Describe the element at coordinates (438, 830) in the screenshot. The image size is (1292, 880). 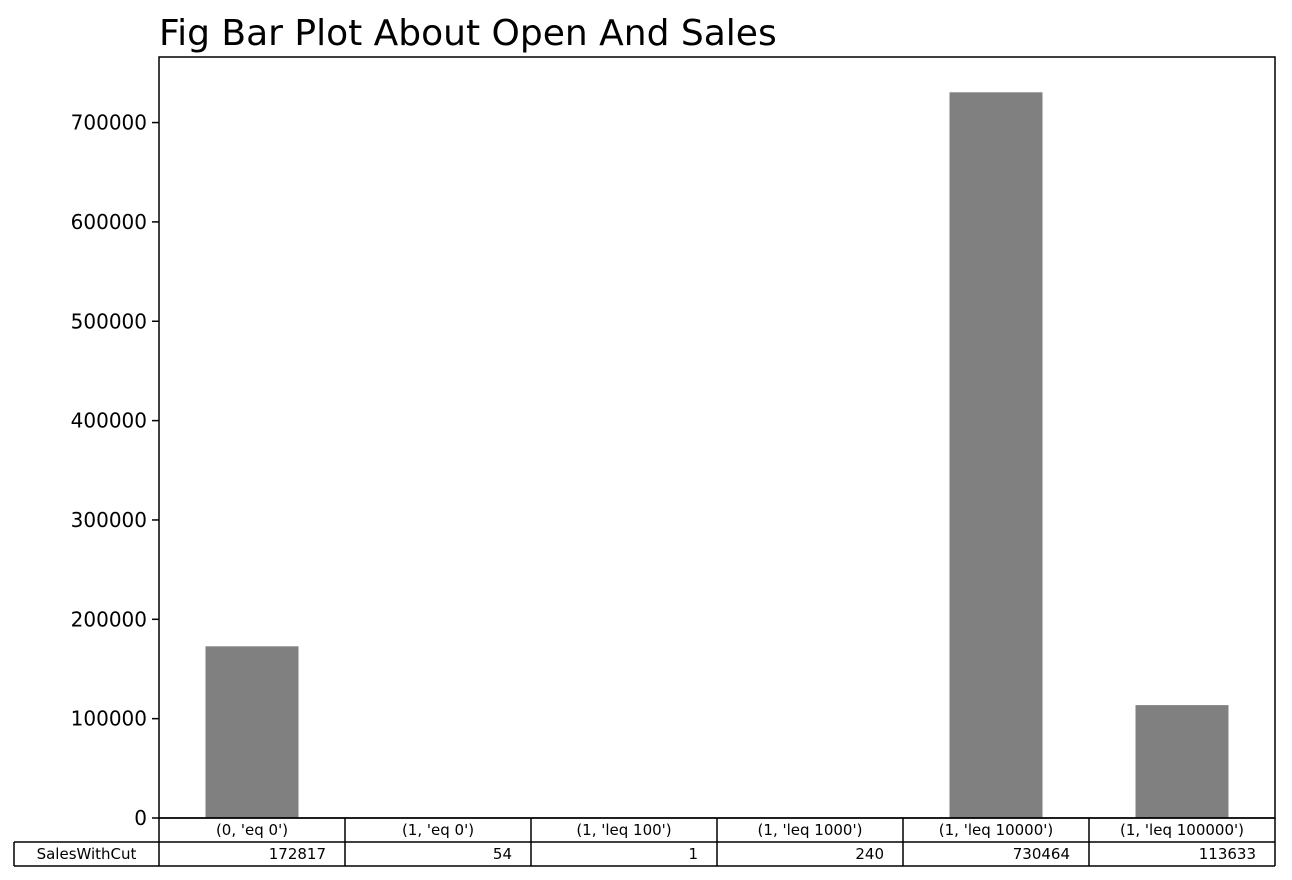
I see `table-header-cell: (1, 'eq 0')` at that location.